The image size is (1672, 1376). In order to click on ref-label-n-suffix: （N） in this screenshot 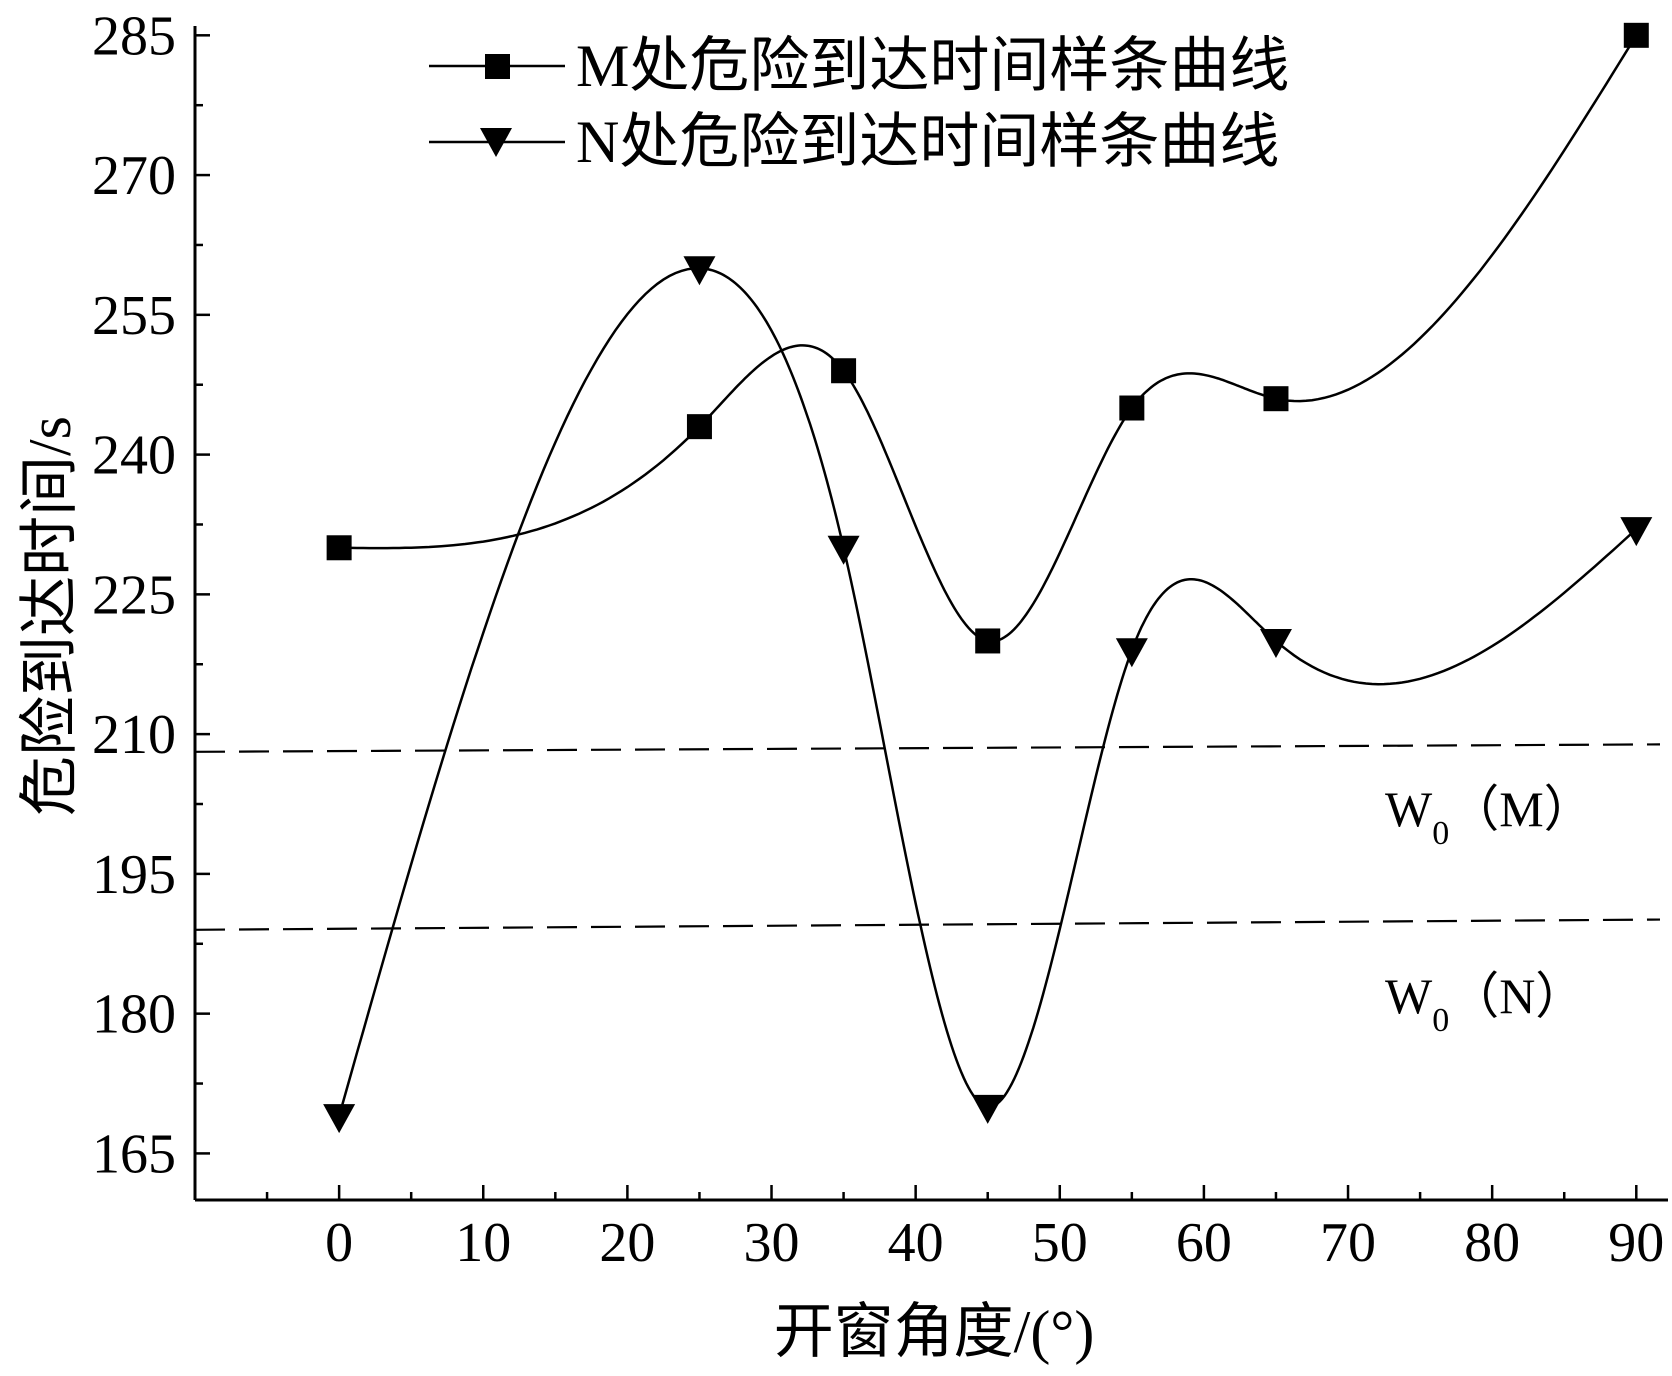, I will do `click(1517, 996)`.